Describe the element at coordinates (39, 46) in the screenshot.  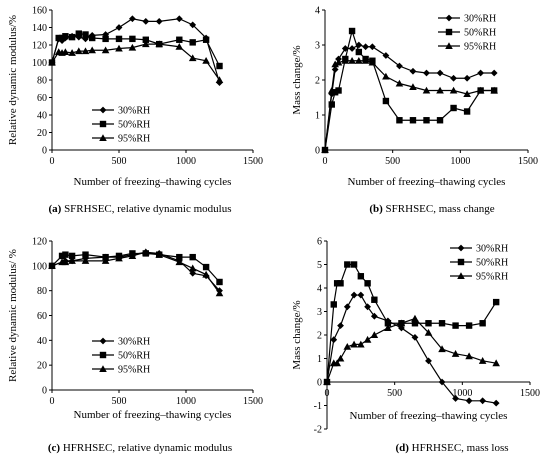
I see `y-tick-label: 120` at that location.